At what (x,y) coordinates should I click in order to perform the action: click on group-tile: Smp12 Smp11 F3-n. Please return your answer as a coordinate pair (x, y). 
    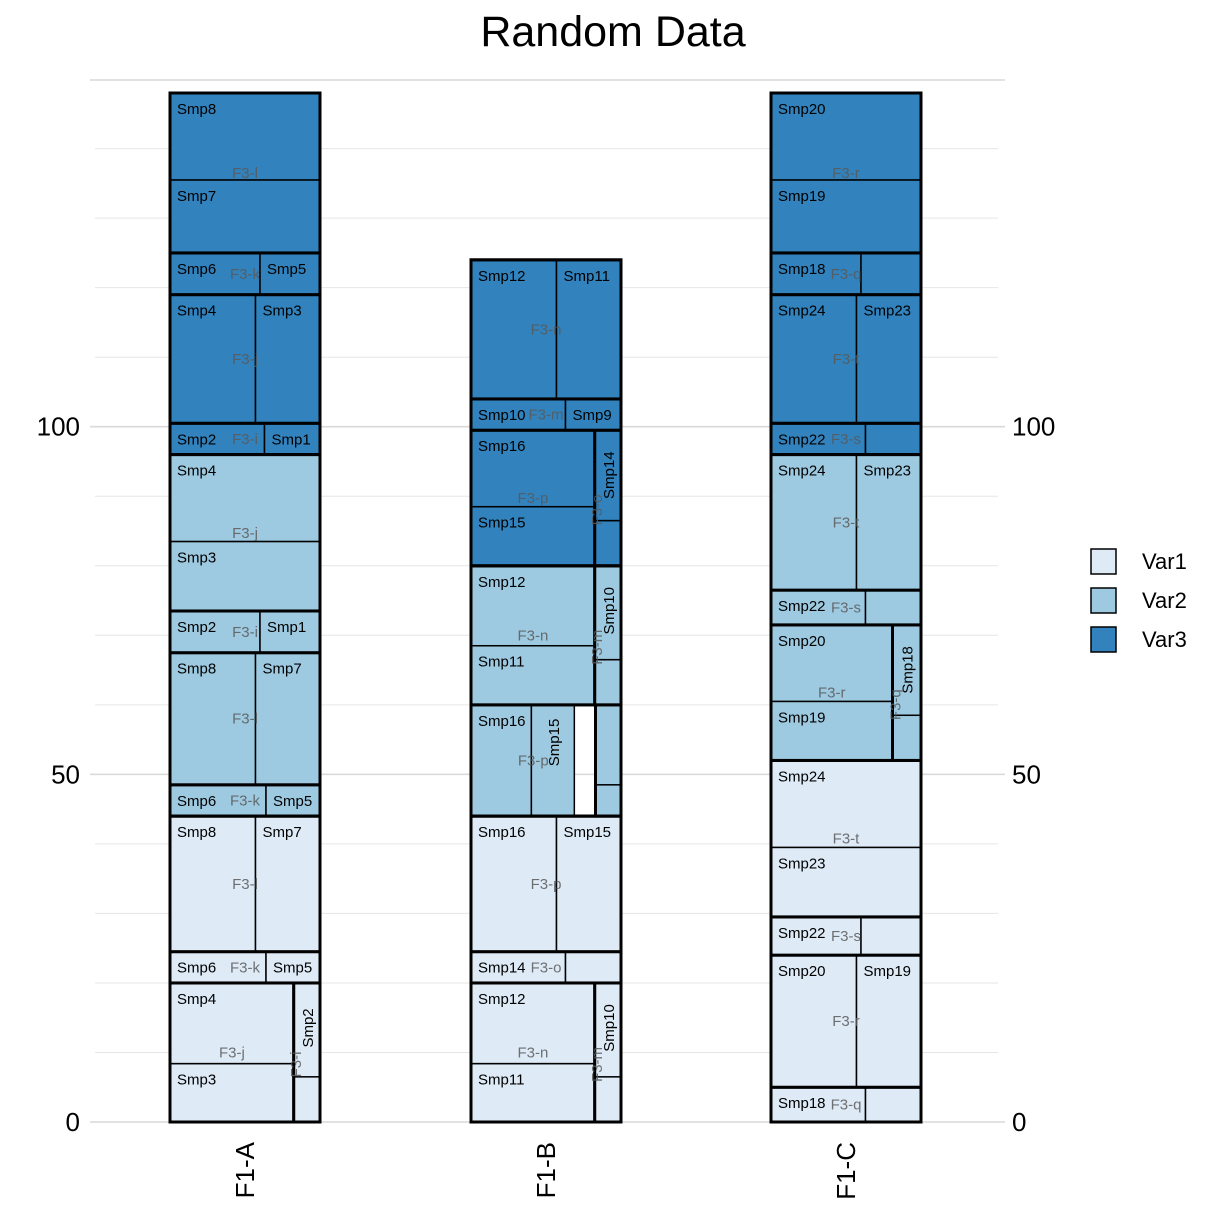
    Looking at the image, I should click on (546, 329).